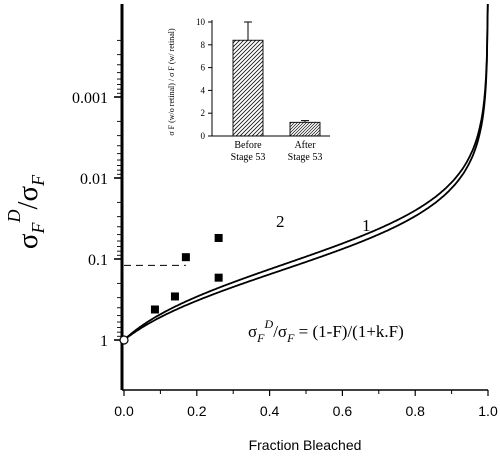 The image size is (500, 458). What do you see at coordinates (201, 22) in the screenshot?
I see `inset-y-tick-label: 10` at bounding box center [201, 22].